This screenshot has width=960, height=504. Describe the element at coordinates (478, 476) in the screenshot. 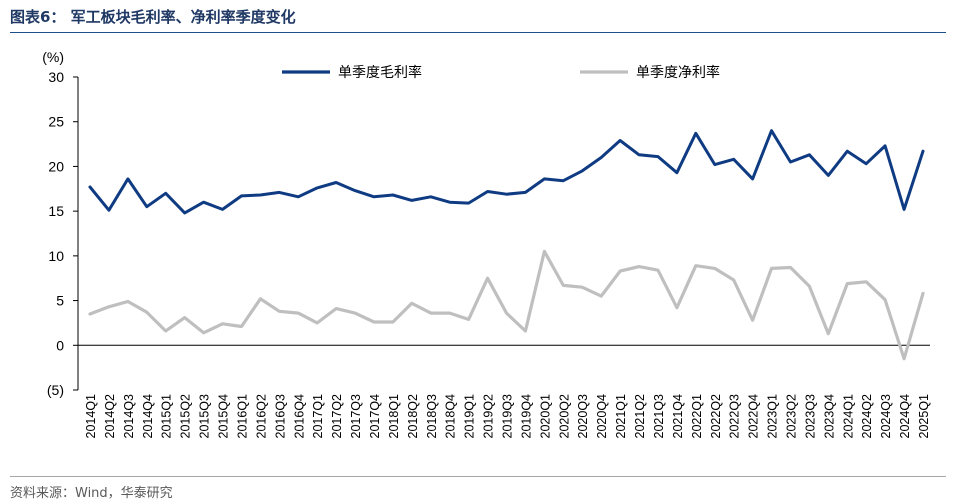

I see `footer-rule` at that location.